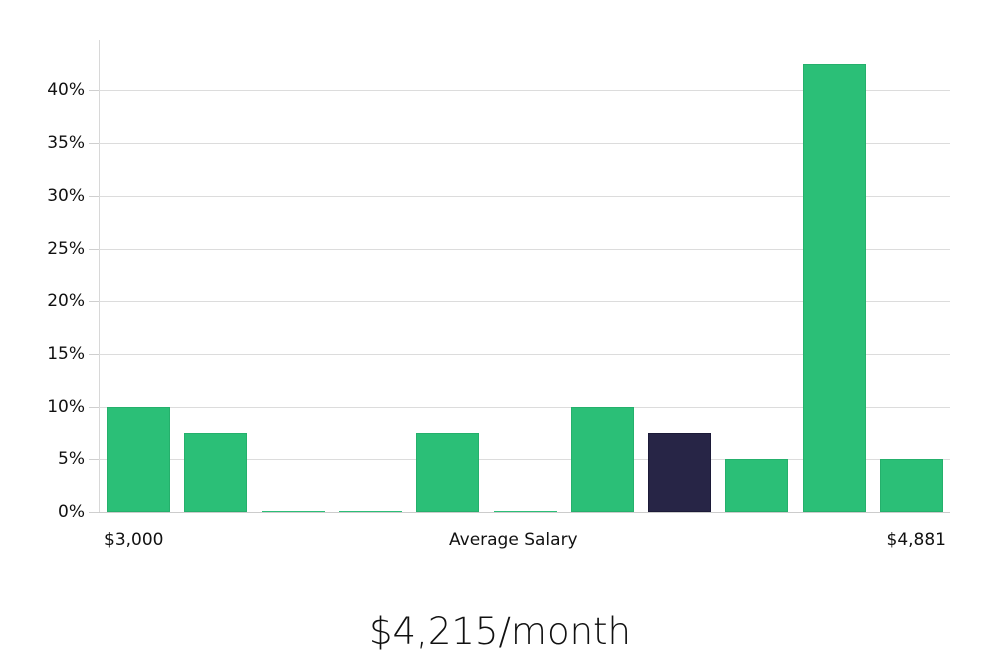  What do you see at coordinates (679, 472) in the screenshot?
I see `bar-highlighted` at bounding box center [679, 472].